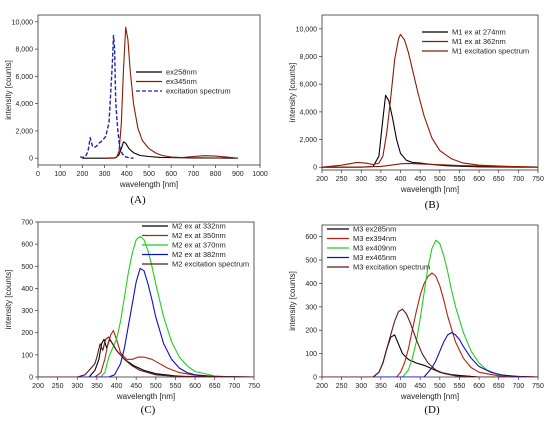 The height and width of the screenshot is (423, 550). I want to click on legend-label: M3 excitation spectrum, so click(391, 267).